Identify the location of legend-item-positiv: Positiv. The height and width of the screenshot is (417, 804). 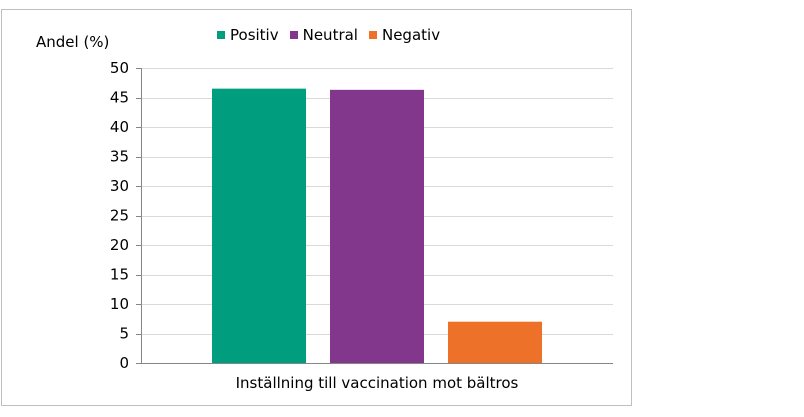
(248, 35).